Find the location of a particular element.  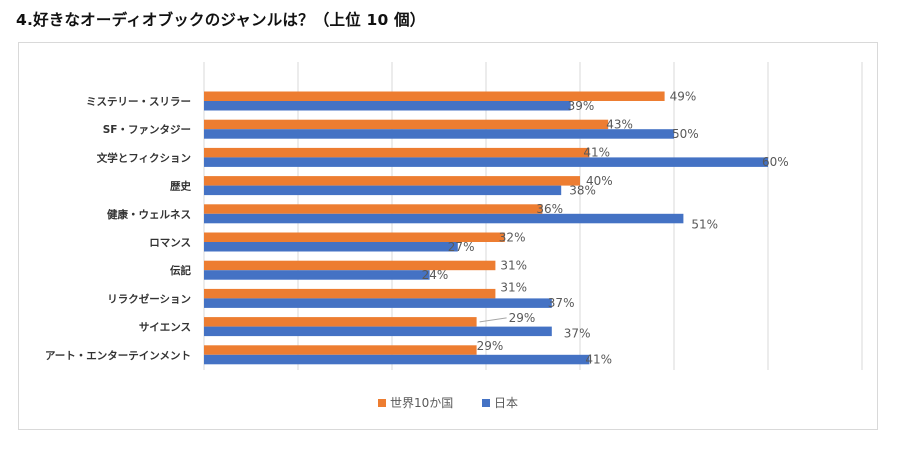

legend-swatch-japan is located at coordinates (486, 403).